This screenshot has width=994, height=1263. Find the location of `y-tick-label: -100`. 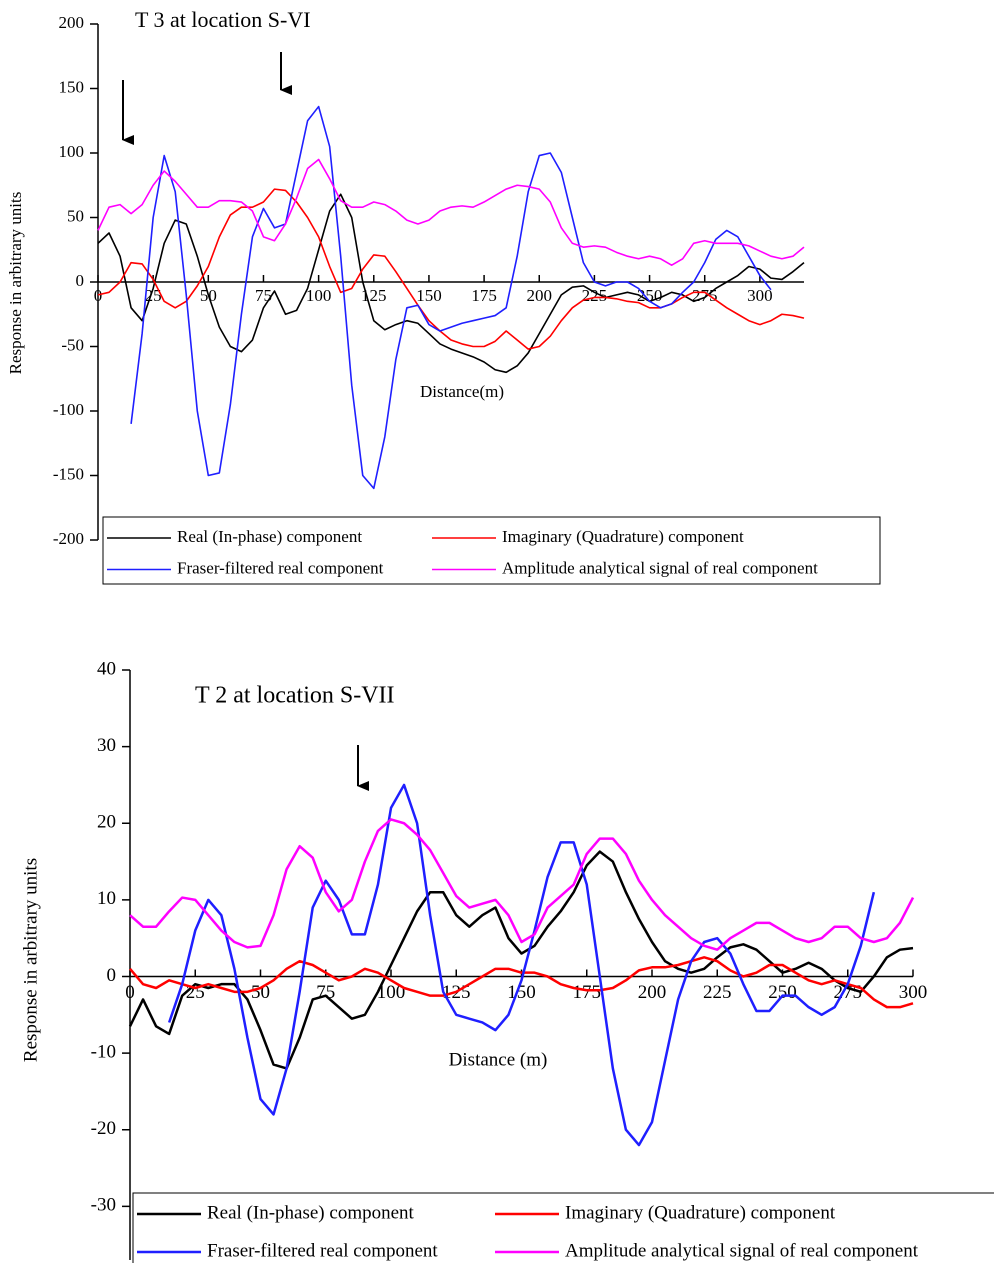

y-tick-label: -100 is located at coordinates (68, 409).